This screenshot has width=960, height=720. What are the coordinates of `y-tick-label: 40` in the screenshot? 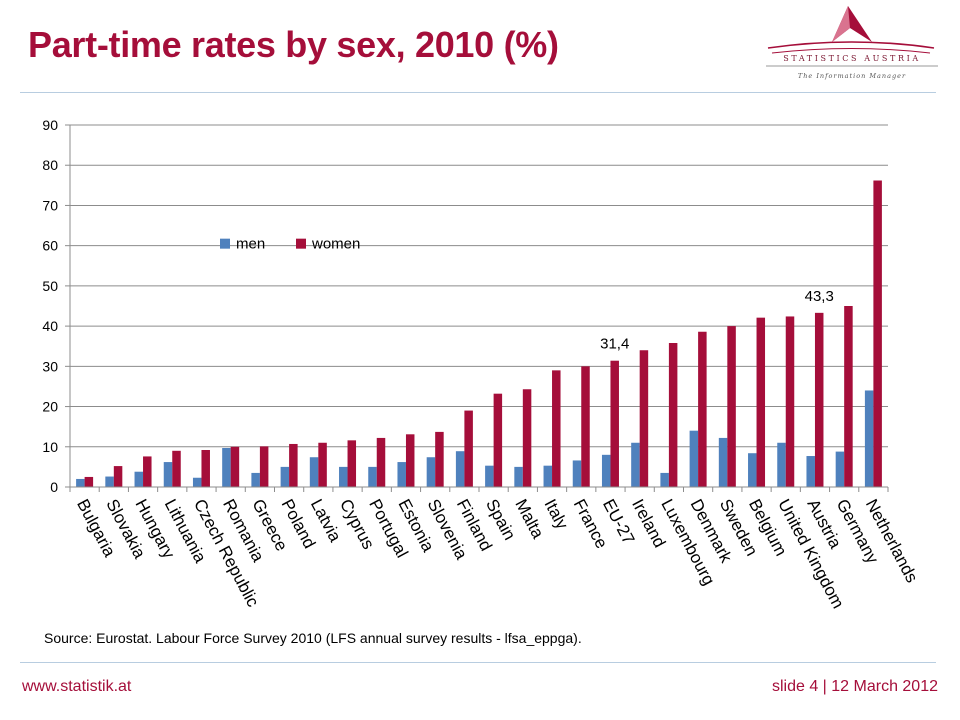 It's located at (50, 326).